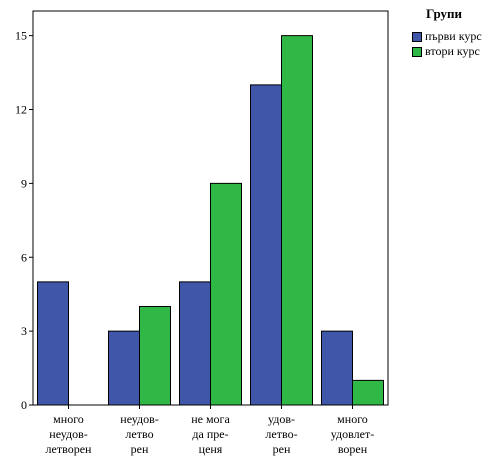 This screenshot has width=498, height=470. What do you see at coordinates (139, 434) in the screenshot?
I see `x-tick-label: летво` at bounding box center [139, 434].